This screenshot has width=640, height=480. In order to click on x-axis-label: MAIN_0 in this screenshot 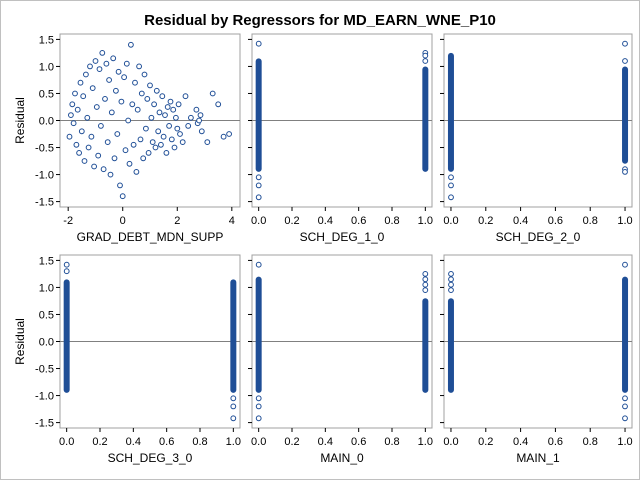, I will do `click(342, 458)`.